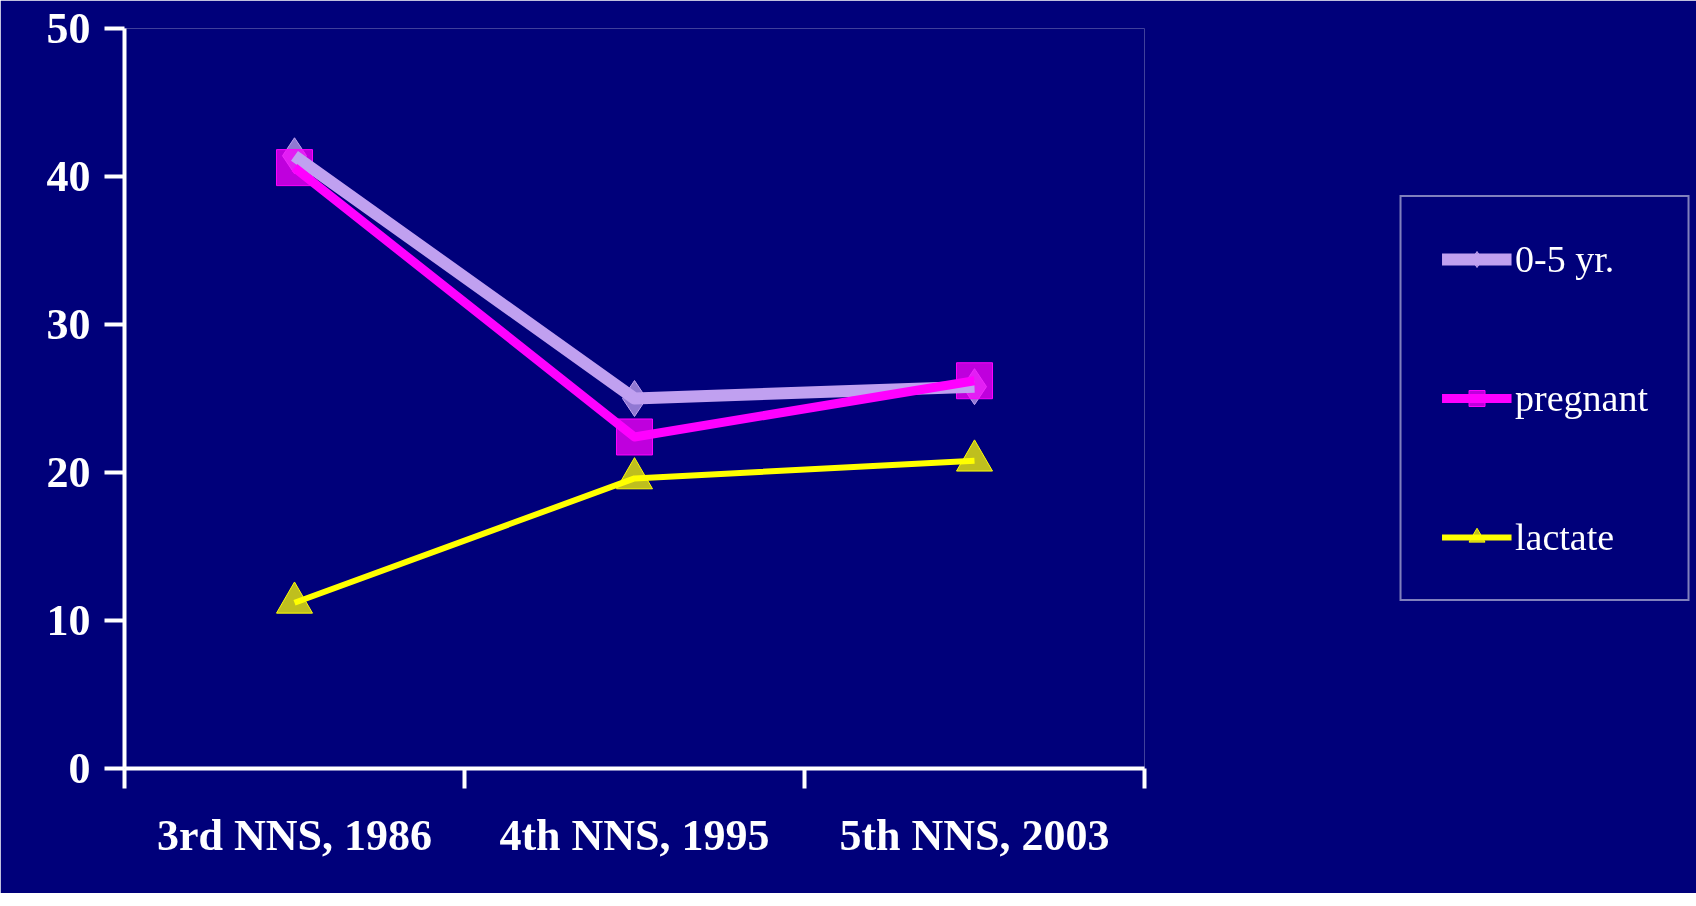 The width and height of the screenshot is (1696, 906). I want to click on x-tick-label: 4th NNS, 1995, so click(634, 835).